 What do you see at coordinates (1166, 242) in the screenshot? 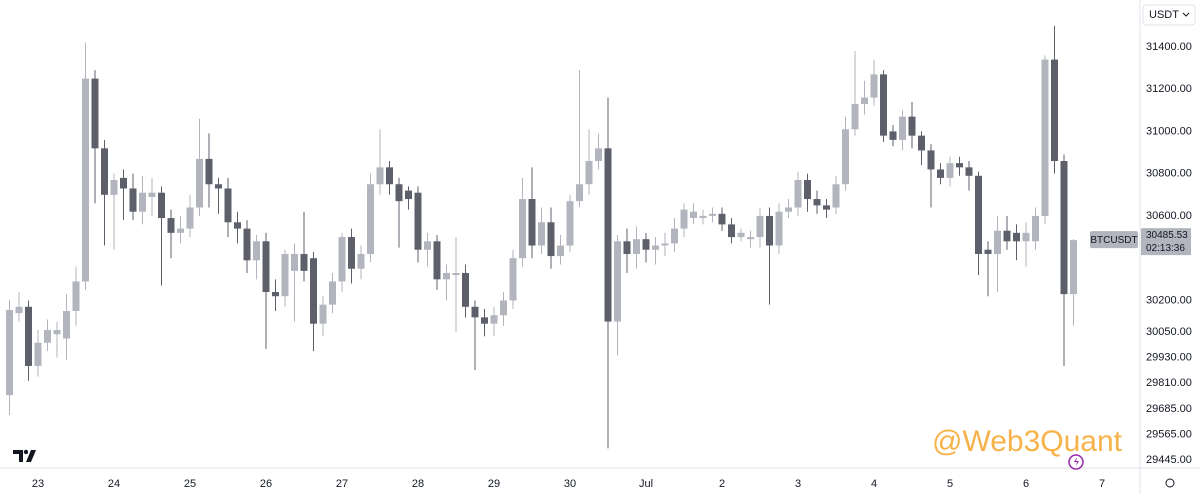
I see `price-tag-bg` at bounding box center [1166, 242].